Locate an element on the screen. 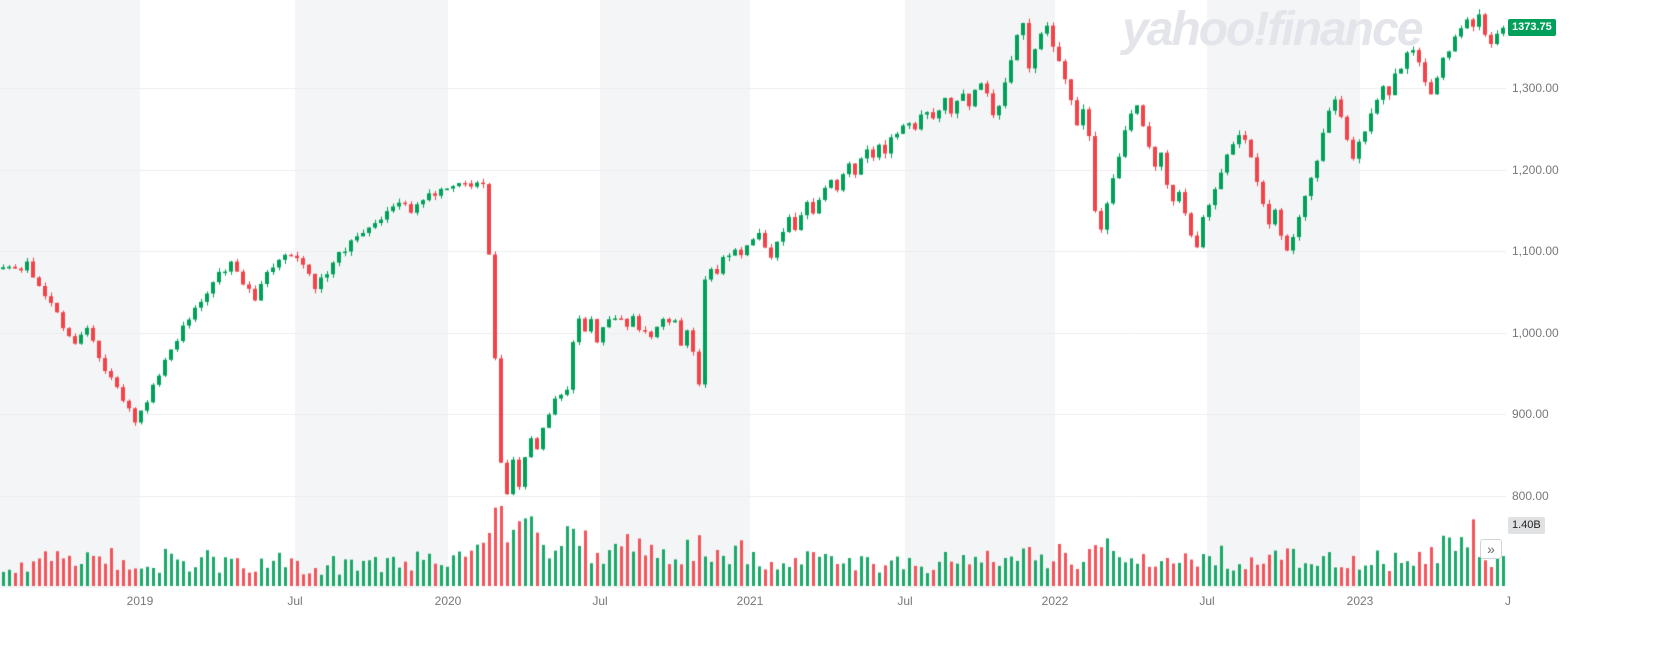 The height and width of the screenshot is (660, 1674). volume-badge: 1.40B is located at coordinates (1526, 525).